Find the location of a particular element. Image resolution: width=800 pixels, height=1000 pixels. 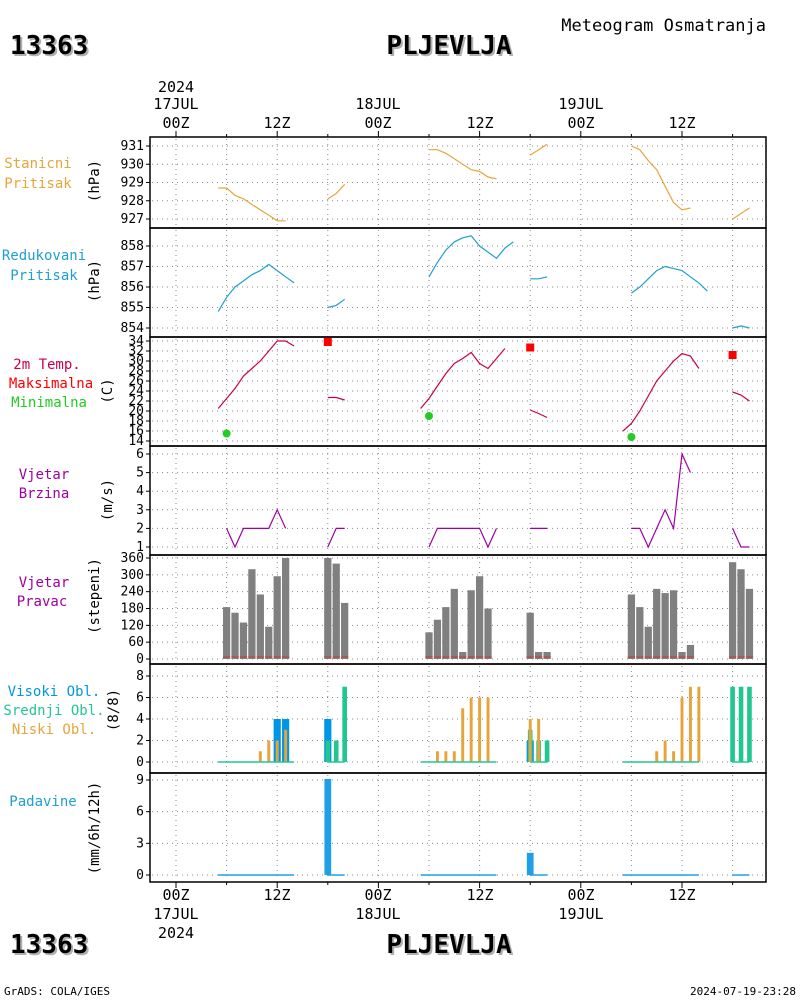

label-cloud-low: Niski Obl. is located at coordinates (54, 730).